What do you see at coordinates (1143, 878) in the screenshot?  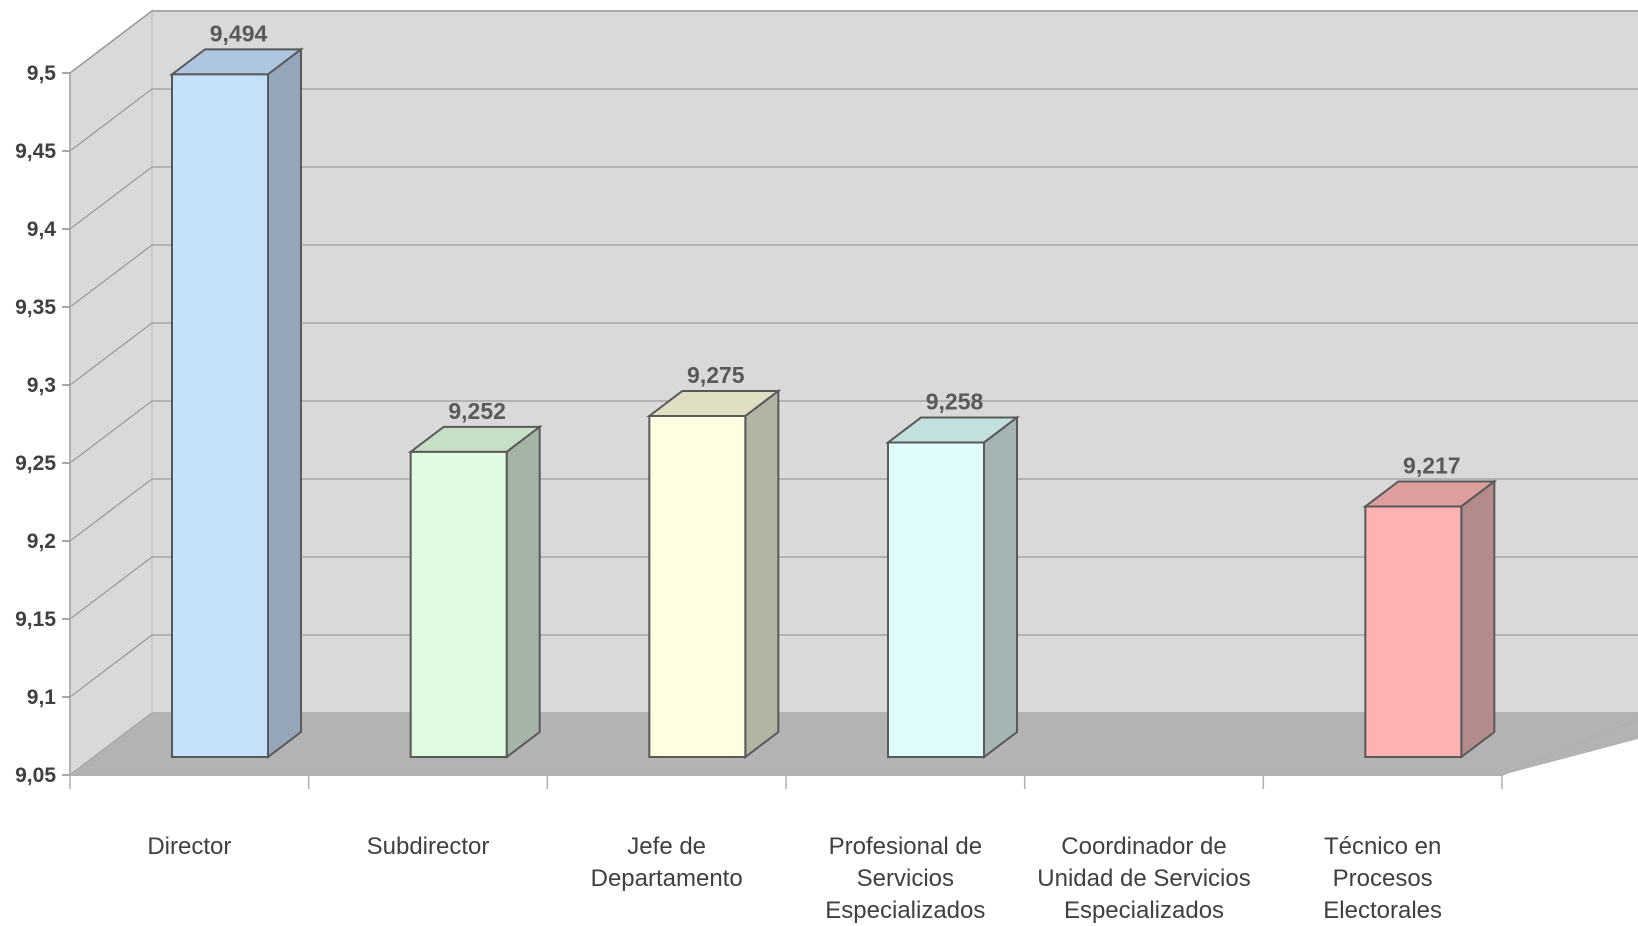 I see `x-category-label: Unidad de Servicios` at bounding box center [1143, 878].